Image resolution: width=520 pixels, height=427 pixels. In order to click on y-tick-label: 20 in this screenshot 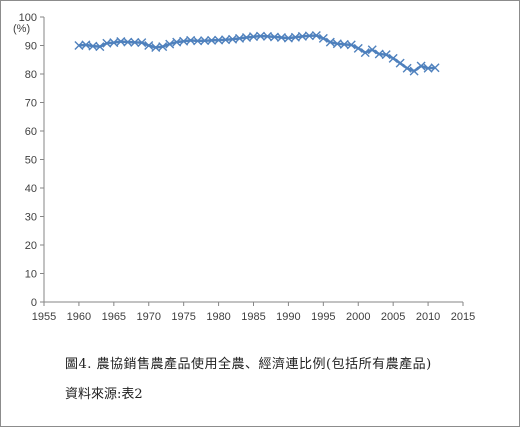, I will do `click(31, 246)`.